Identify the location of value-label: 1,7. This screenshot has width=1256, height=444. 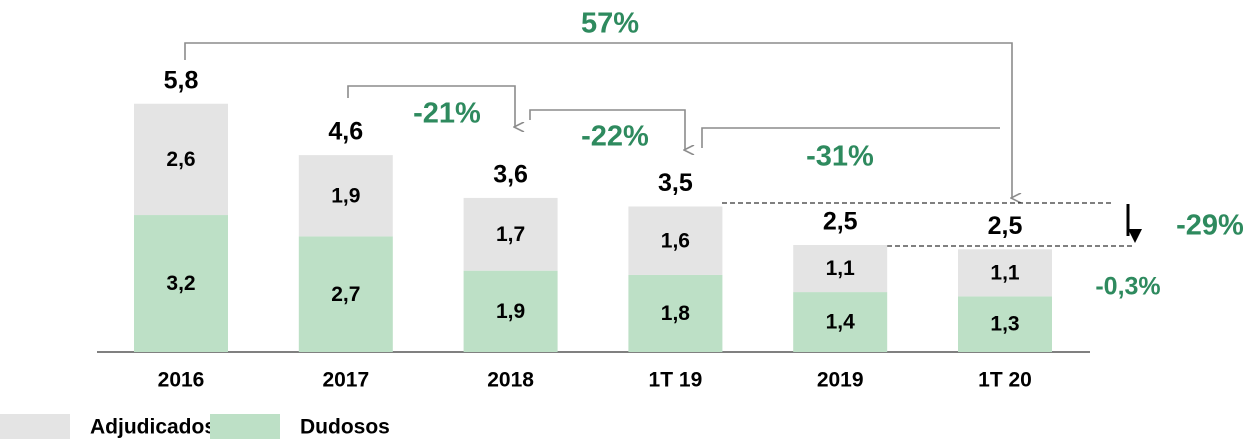
(510, 234).